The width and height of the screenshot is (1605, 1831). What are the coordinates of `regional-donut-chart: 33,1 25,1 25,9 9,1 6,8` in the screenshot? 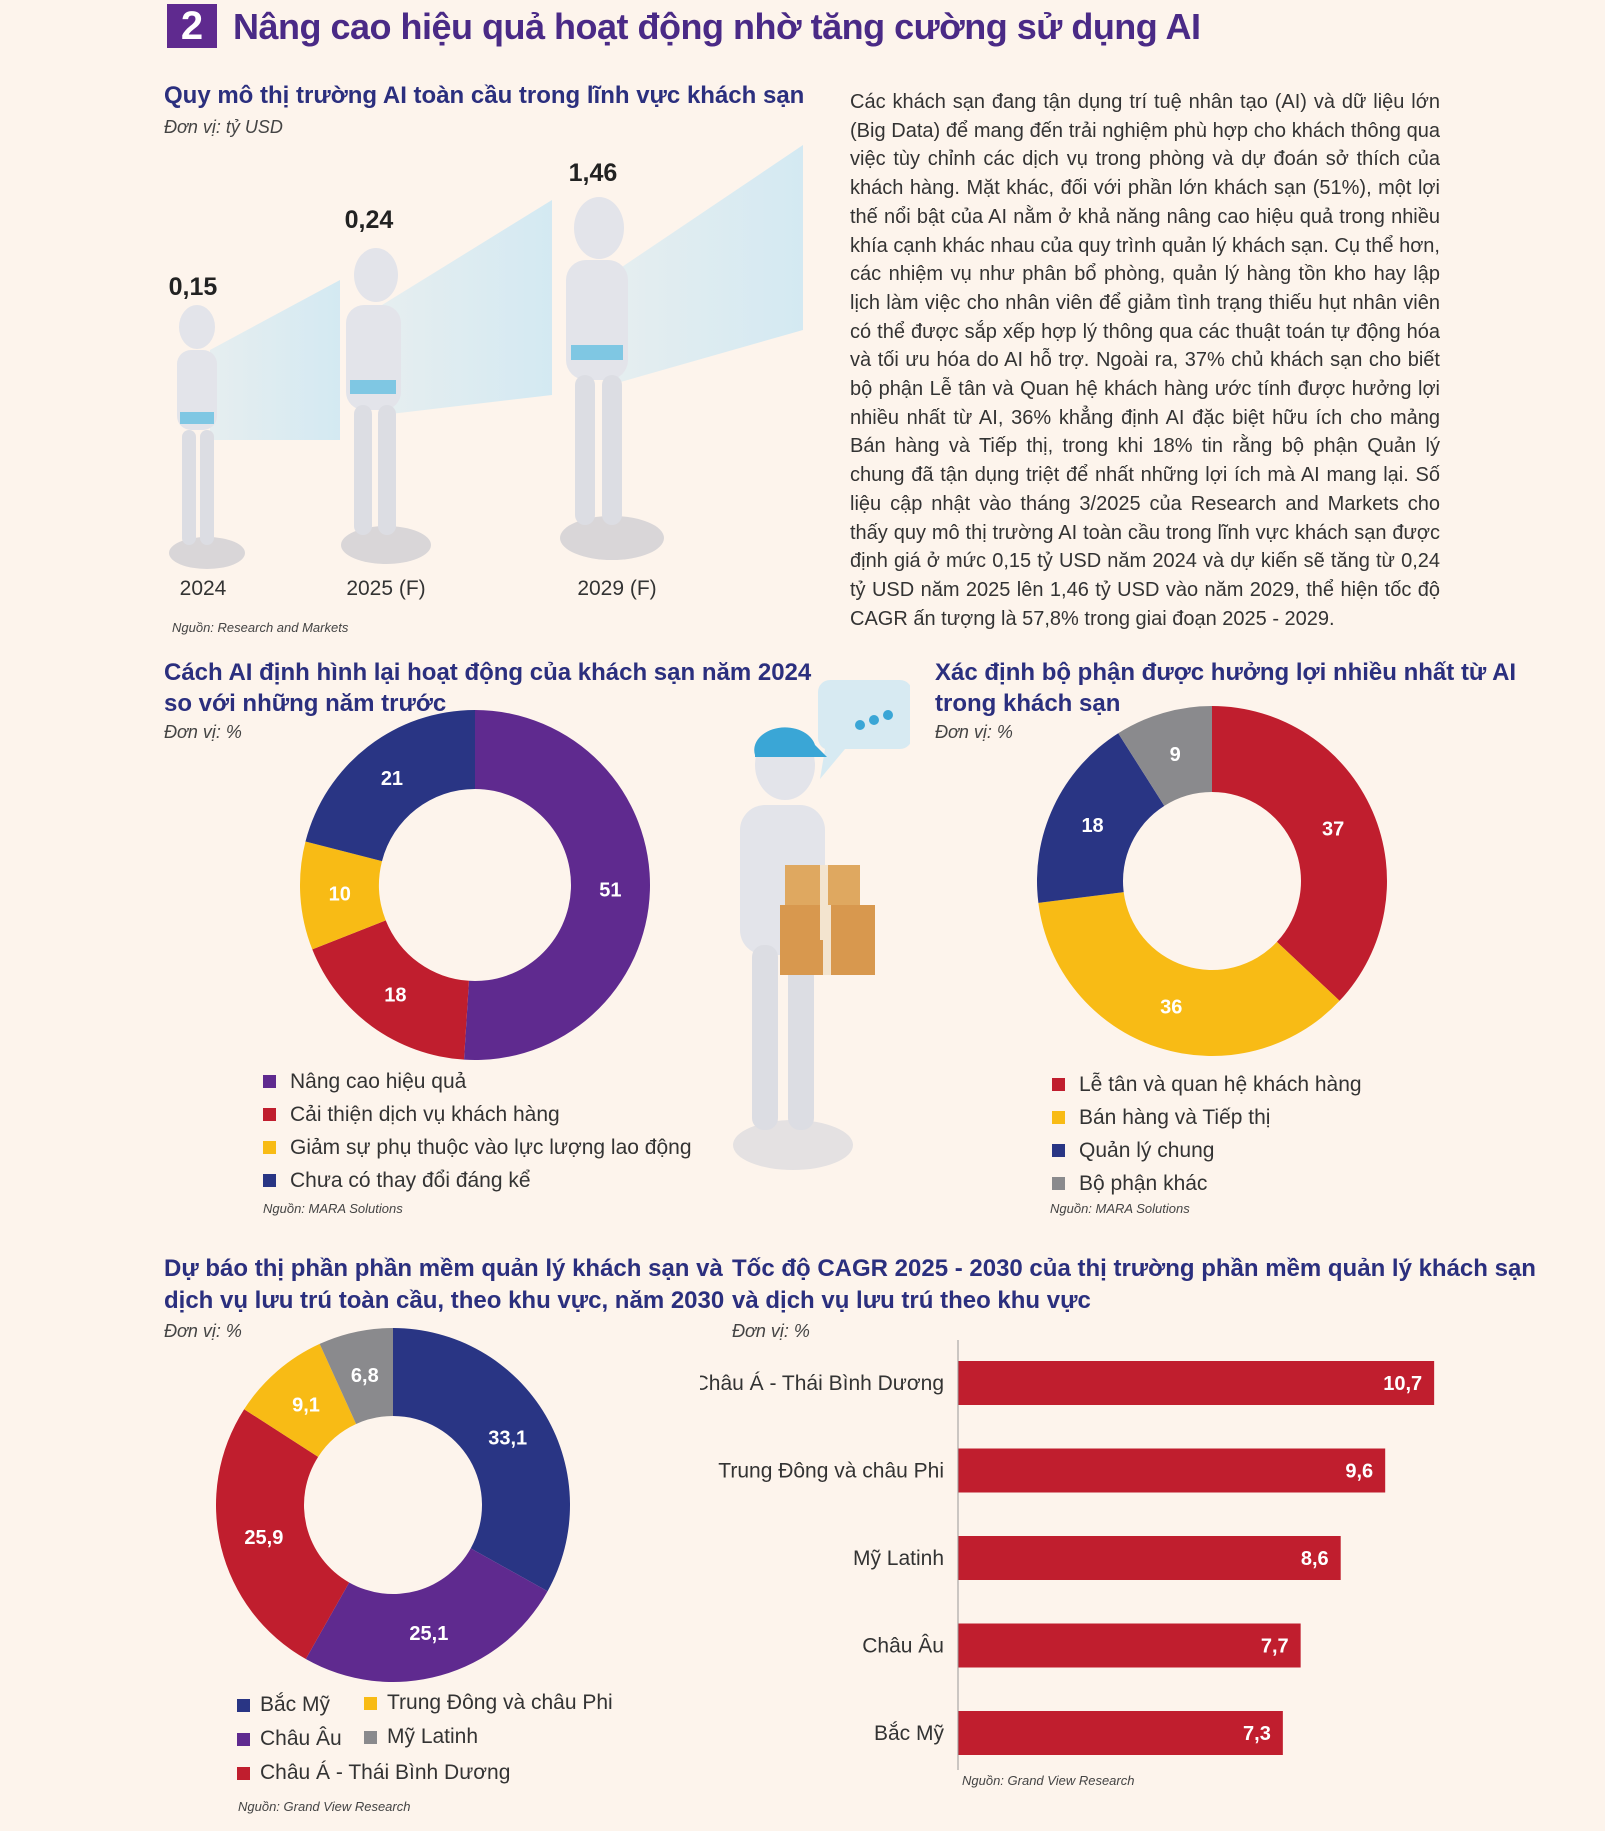 It's located at (393, 1505).